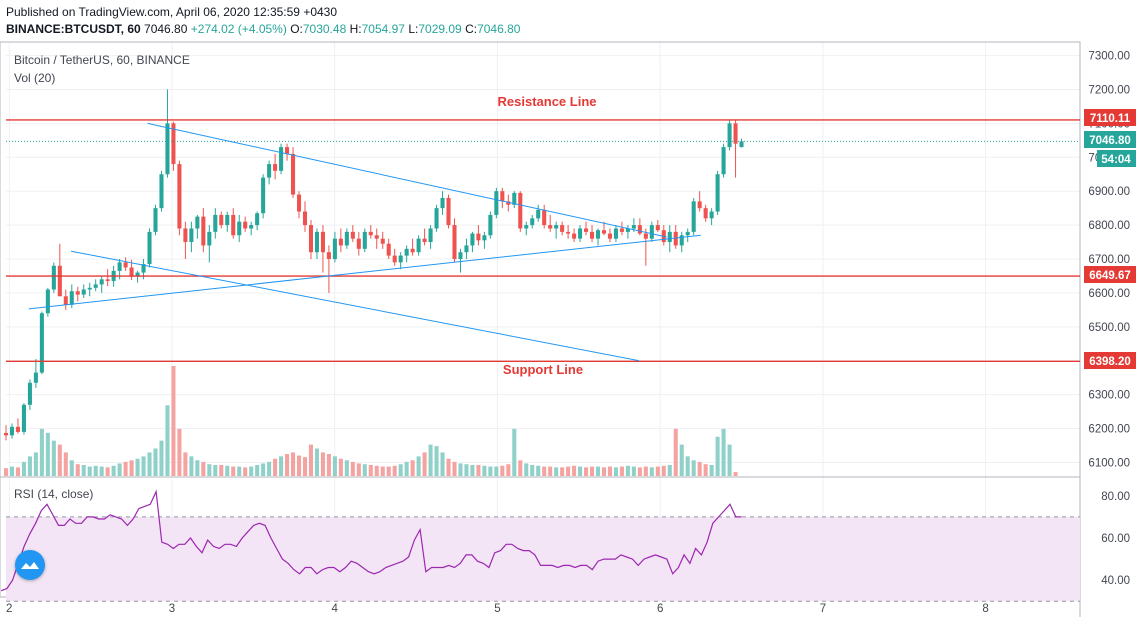  What do you see at coordinates (1109, 463) in the screenshot?
I see `price-tick-label: 6100.00` at bounding box center [1109, 463].